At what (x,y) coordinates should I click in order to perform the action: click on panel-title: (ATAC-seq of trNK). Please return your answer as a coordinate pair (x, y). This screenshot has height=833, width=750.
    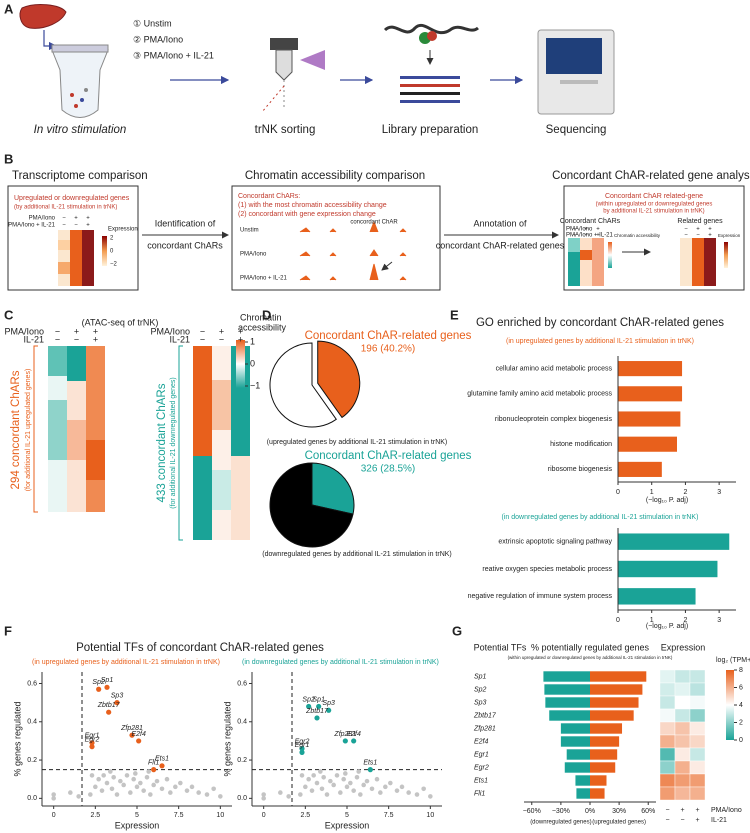
    Looking at the image, I should click on (120, 322).